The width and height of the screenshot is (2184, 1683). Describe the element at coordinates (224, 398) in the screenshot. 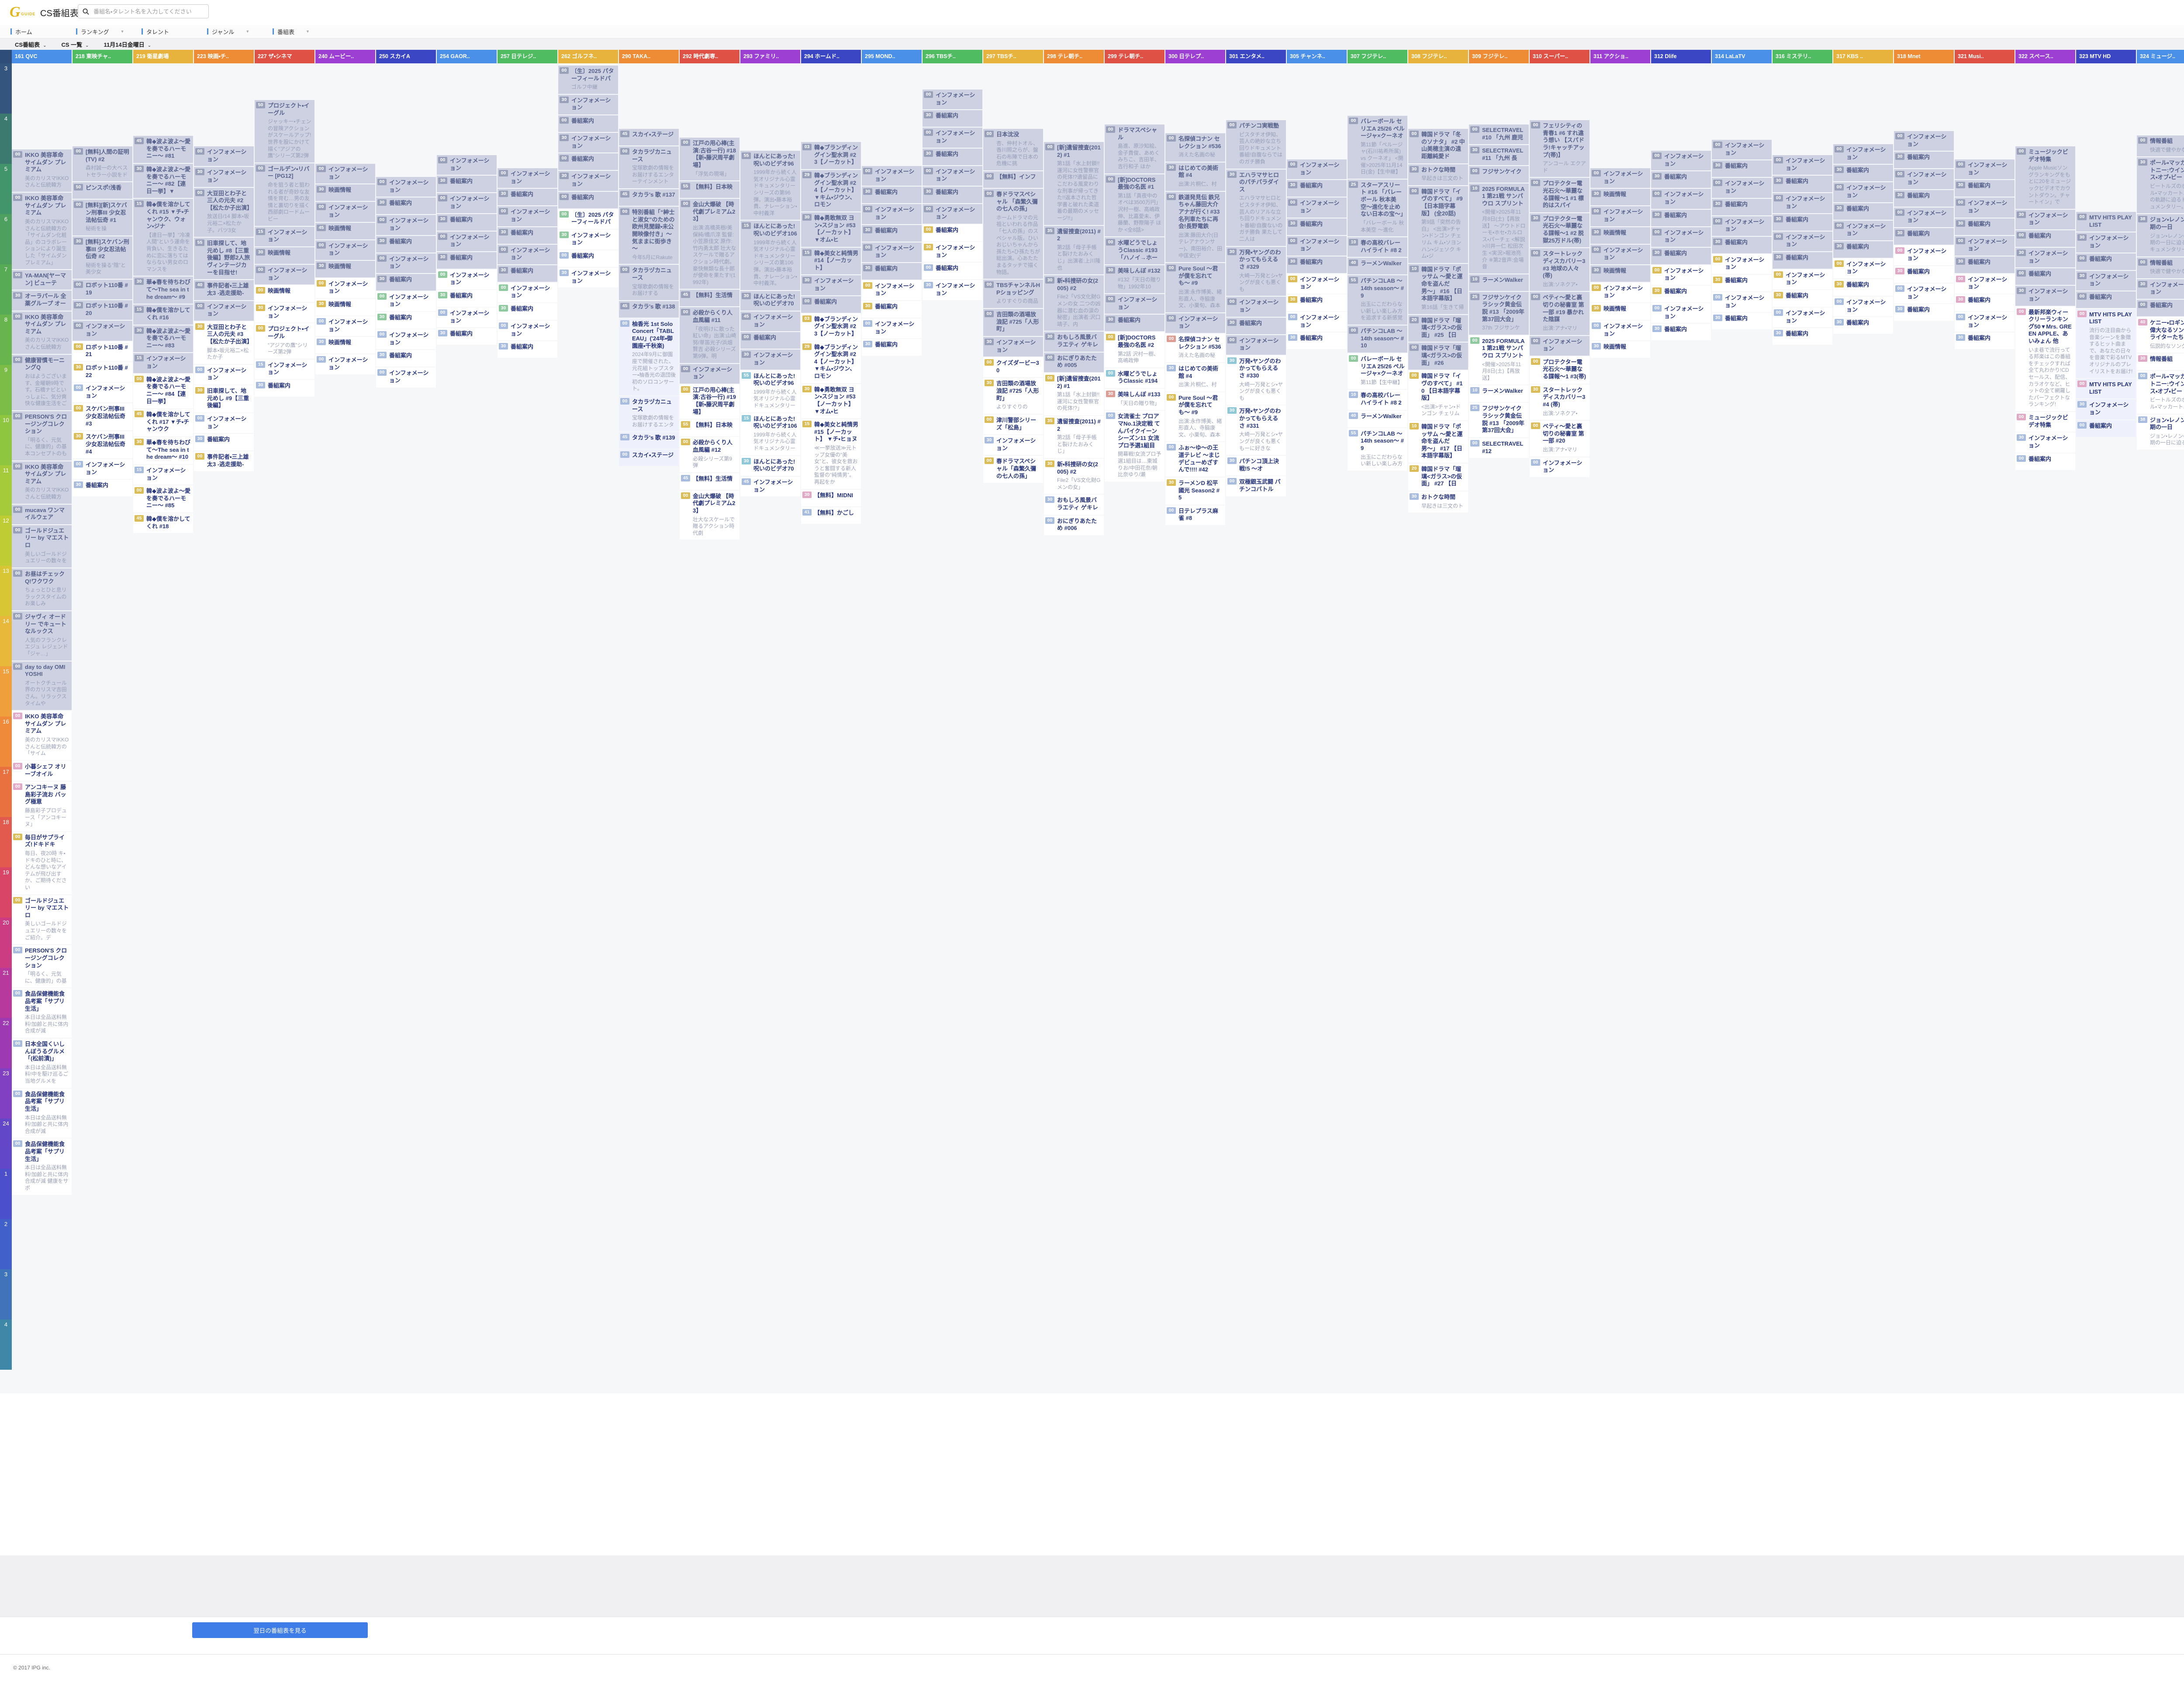

I see `program-card: 30 旧車探して、地元めし #9【三重後編】` at that location.